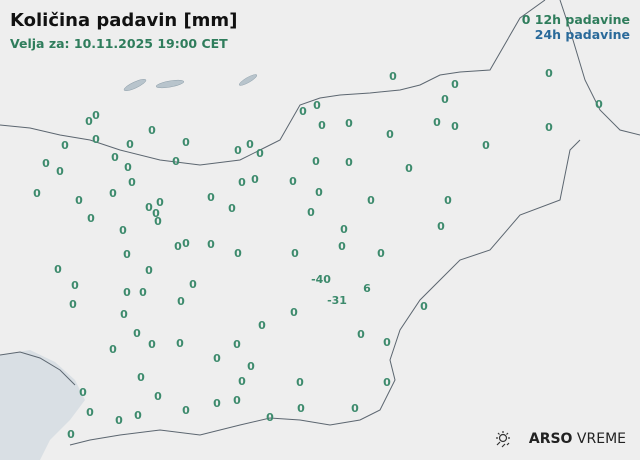 The width and height of the screenshot is (640, 460). What do you see at coordinates (124, 20) in the screenshot?
I see `page-title: Količina padavin [mm]` at bounding box center [124, 20].